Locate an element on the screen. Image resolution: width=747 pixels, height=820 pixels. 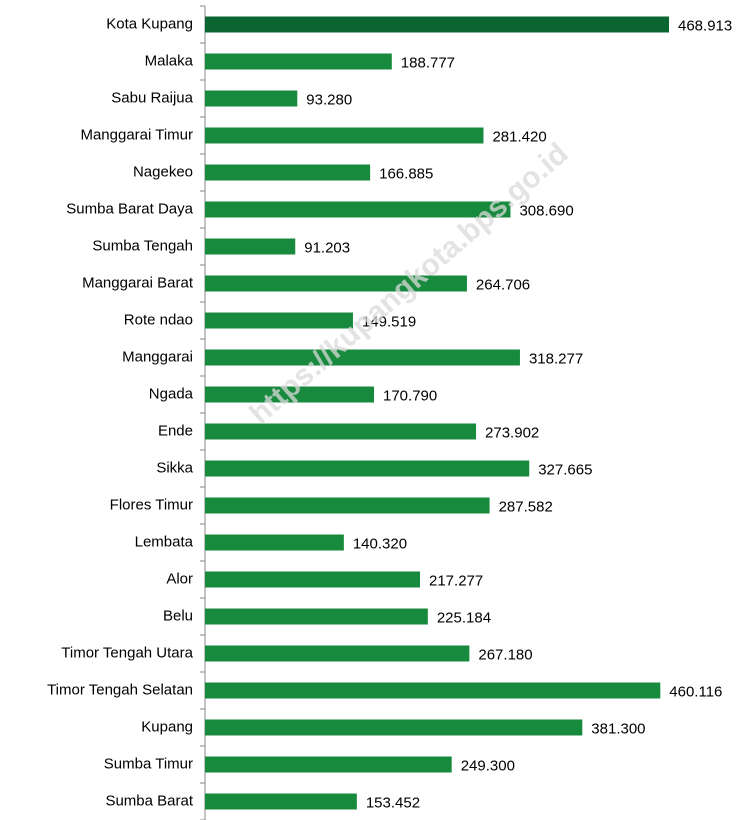
value-label: 166.885 is located at coordinates (406, 173).